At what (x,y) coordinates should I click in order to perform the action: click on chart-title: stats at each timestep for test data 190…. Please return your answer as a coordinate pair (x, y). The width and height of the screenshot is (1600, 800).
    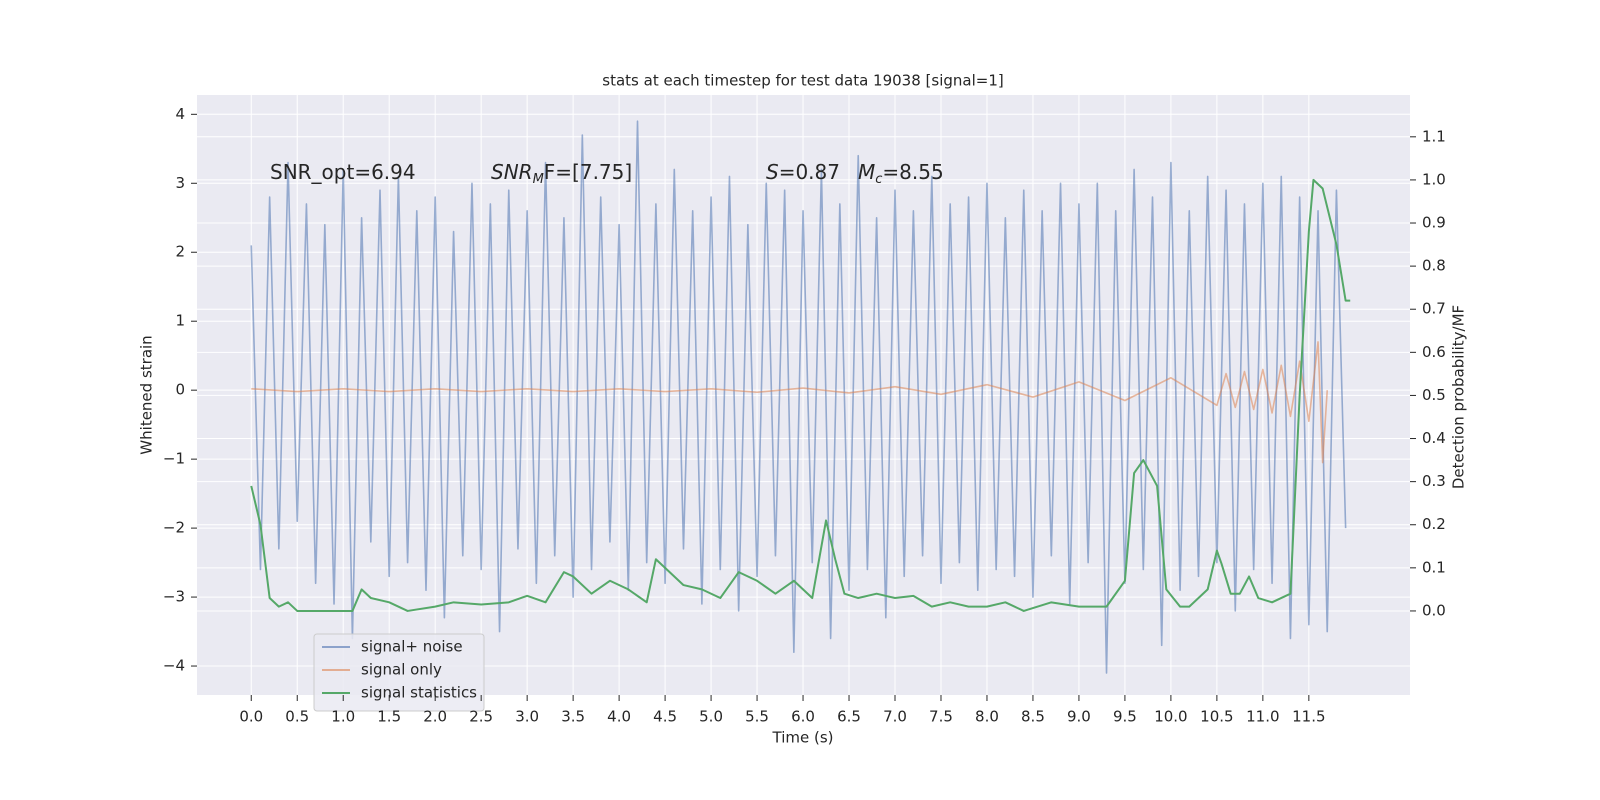
    Looking at the image, I should click on (802, 81).